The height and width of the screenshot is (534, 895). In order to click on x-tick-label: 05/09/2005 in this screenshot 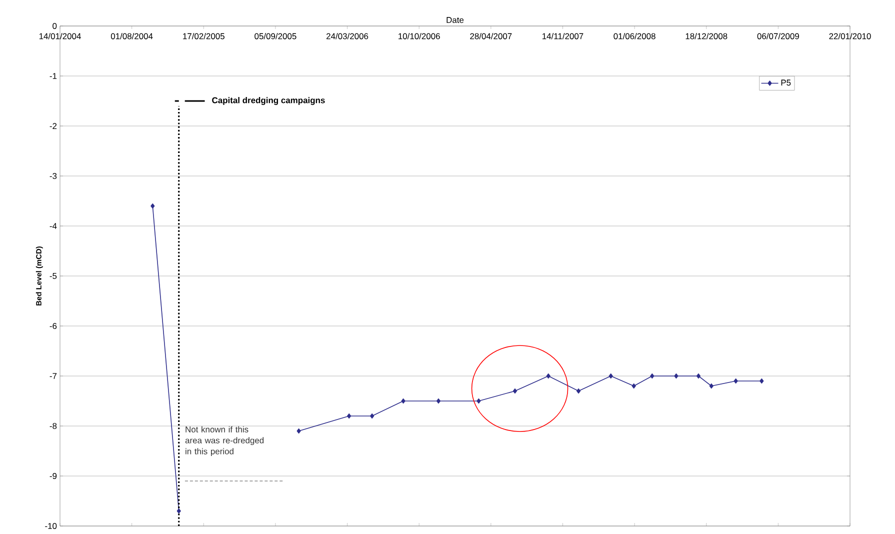, I will do `click(275, 36)`.